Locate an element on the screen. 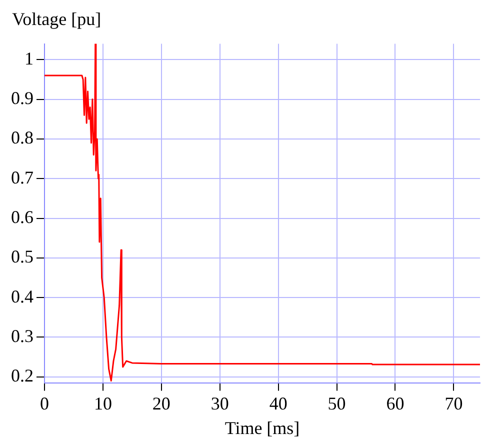  x-tick-label: 70 is located at coordinates (453, 403).